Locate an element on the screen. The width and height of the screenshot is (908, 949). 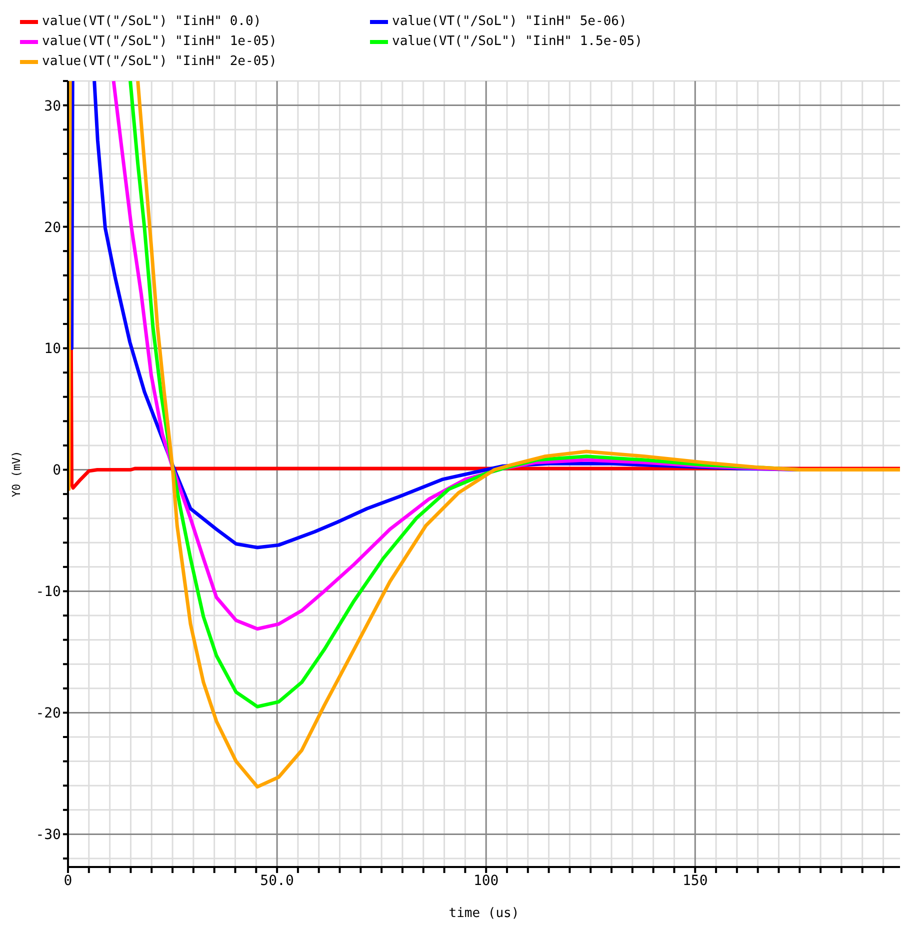
y-tick-label: -30 is located at coordinates (48, 835).